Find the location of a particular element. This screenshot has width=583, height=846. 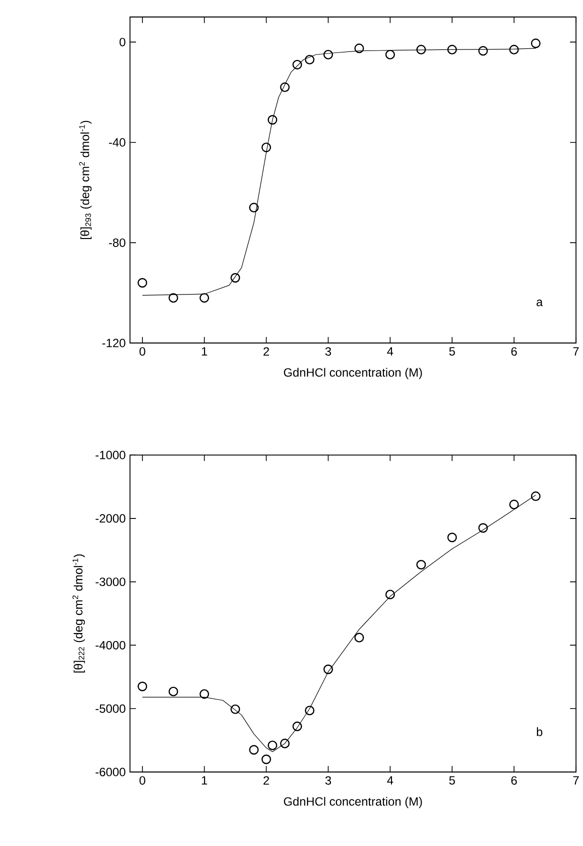

y-tick-label: -120 is located at coordinates (114, 343).